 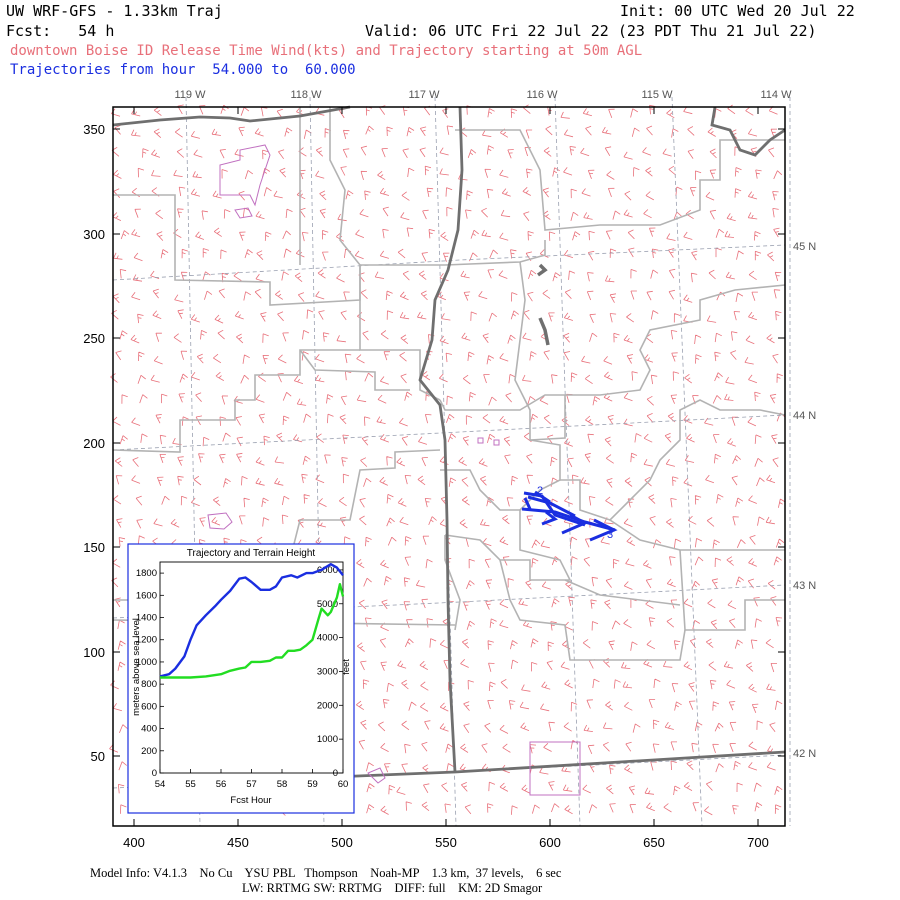 I want to click on lat-label: 44 N, so click(x=804, y=416).